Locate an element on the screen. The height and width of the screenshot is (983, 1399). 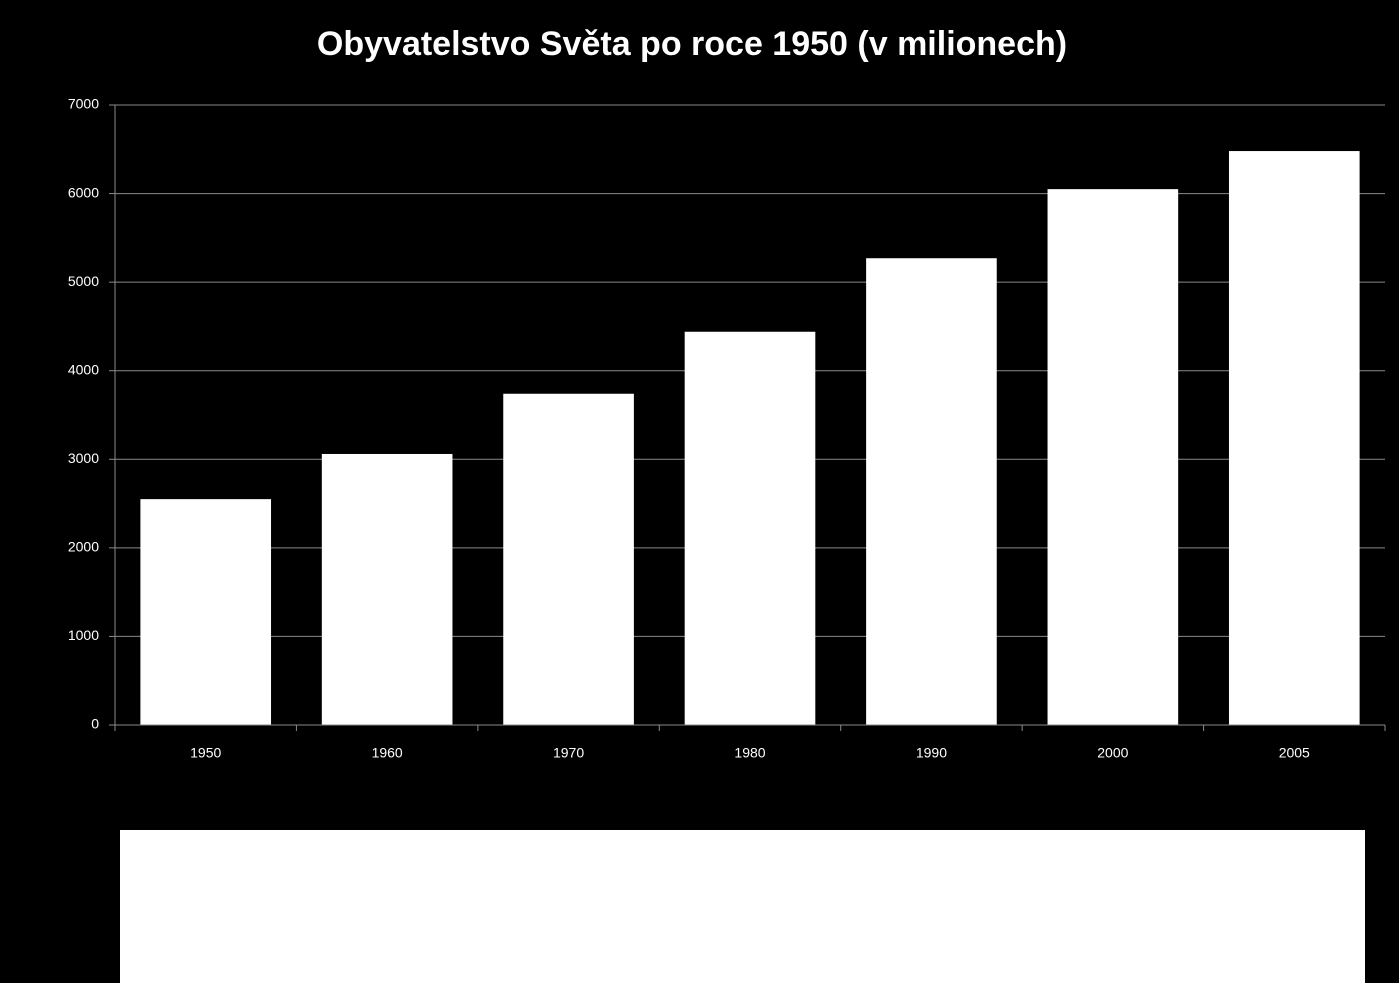
y-tick-label: 6000 is located at coordinates (83, 192).